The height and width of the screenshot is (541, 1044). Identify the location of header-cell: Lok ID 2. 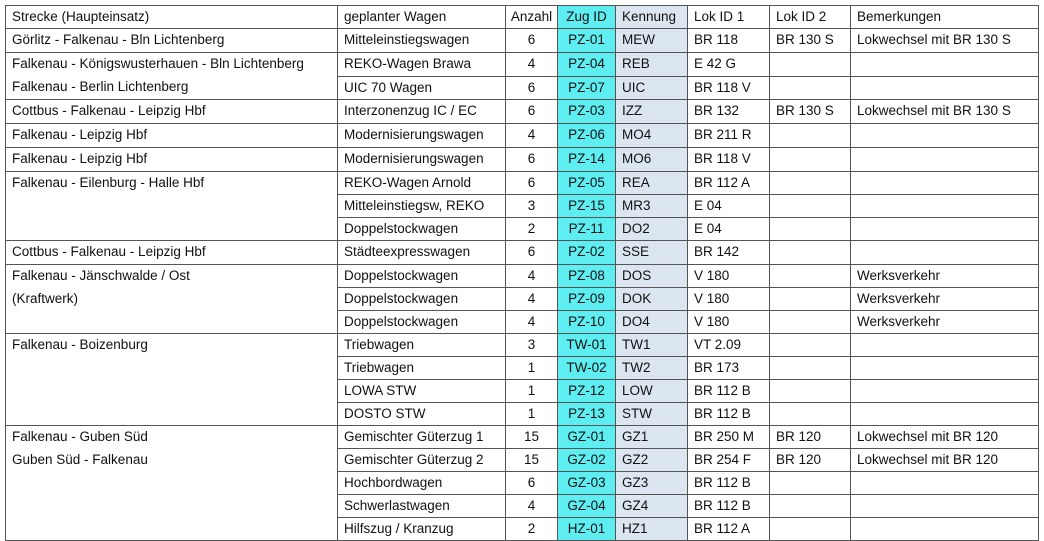
(810, 17).